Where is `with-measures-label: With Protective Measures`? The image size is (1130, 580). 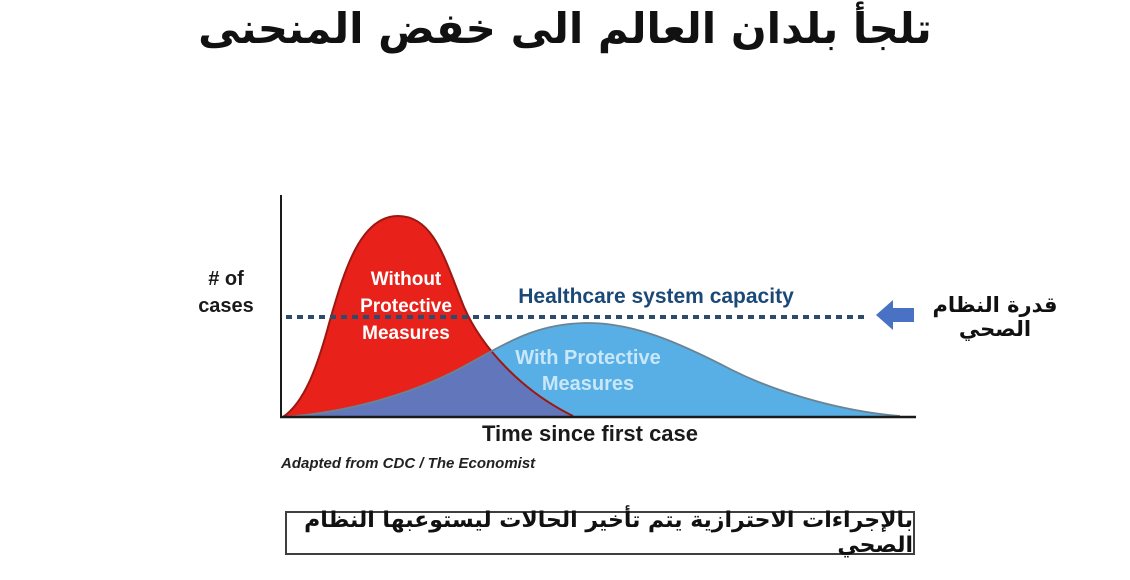
with-measures-label: With Protective Measures is located at coordinates (588, 371).